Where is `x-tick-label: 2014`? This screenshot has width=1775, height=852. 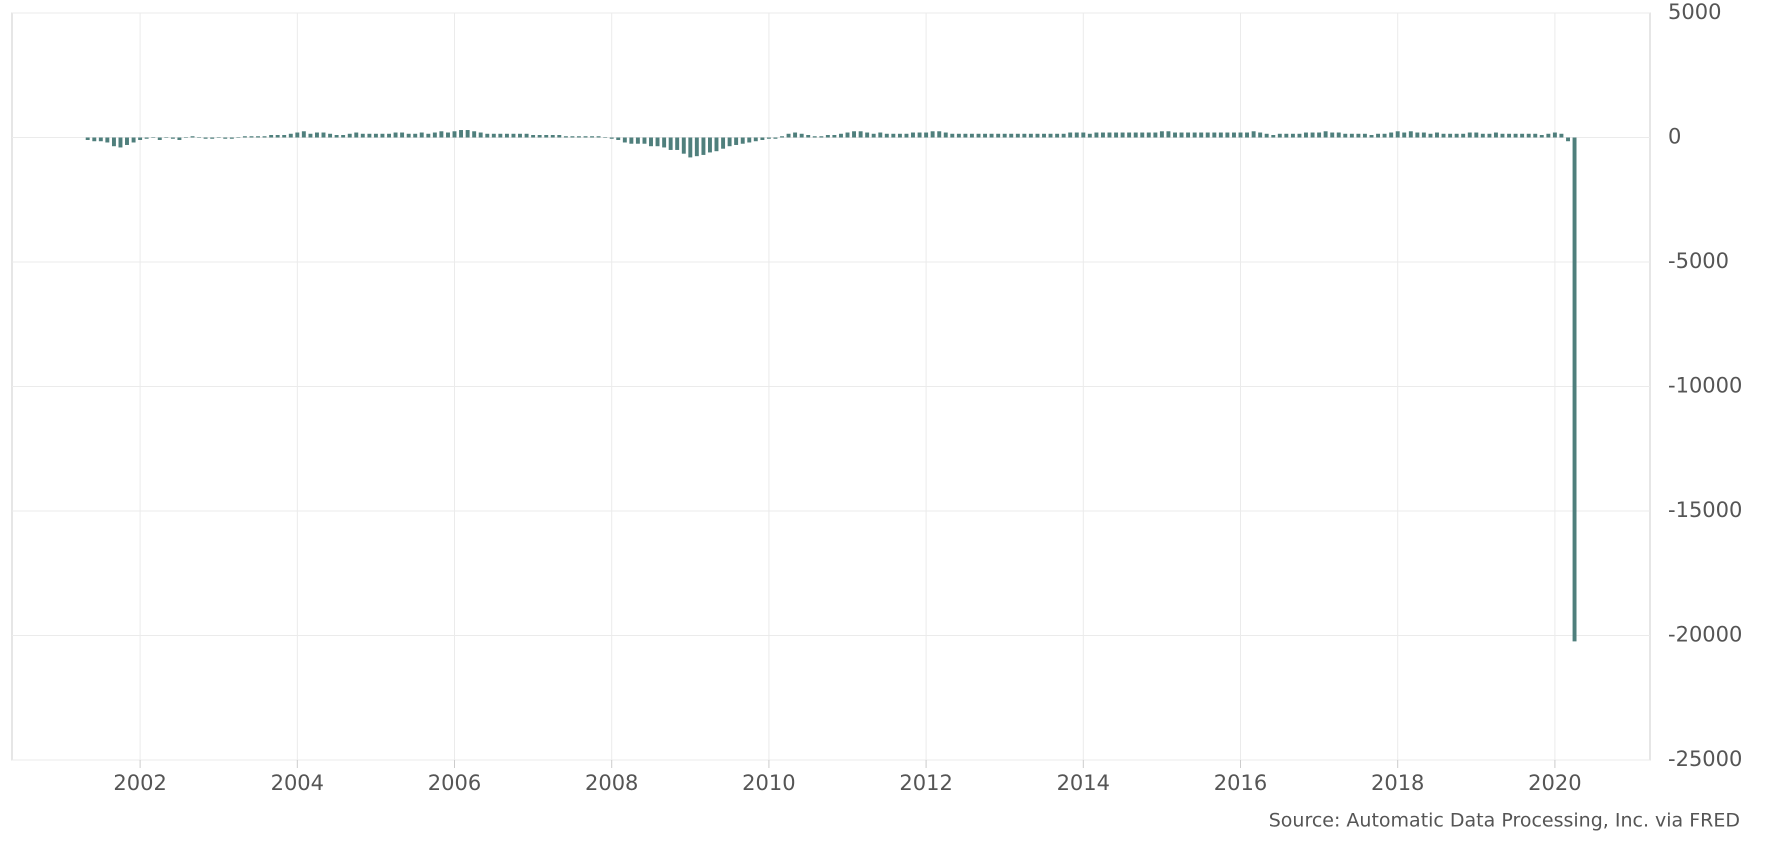
x-tick-label: 2014 is located at coordinates (1083, 783).